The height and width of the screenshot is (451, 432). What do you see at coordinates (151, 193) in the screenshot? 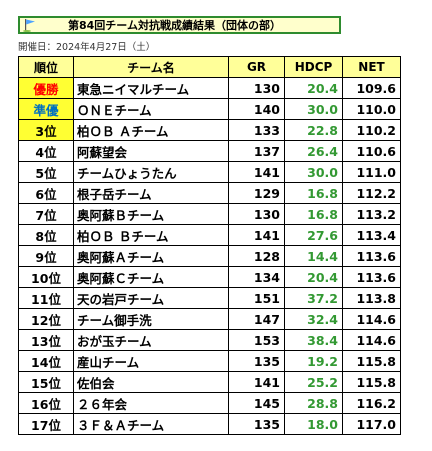
I see `team-cell: 根子岳チーム` at bounding box center [151, 193].